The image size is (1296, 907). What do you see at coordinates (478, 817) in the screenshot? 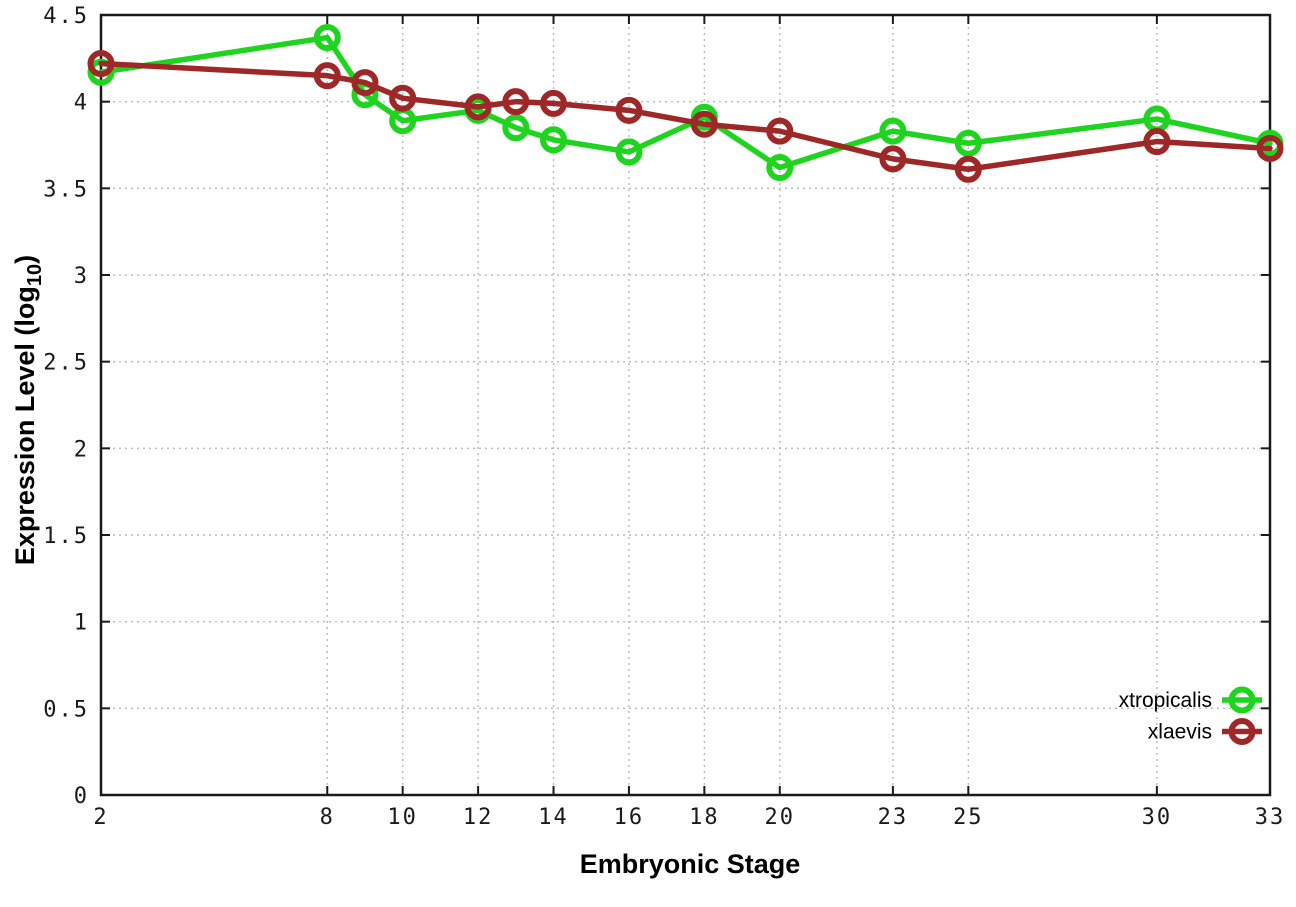
I see `x-tick-label: 12` at bounding box center [478, 817].